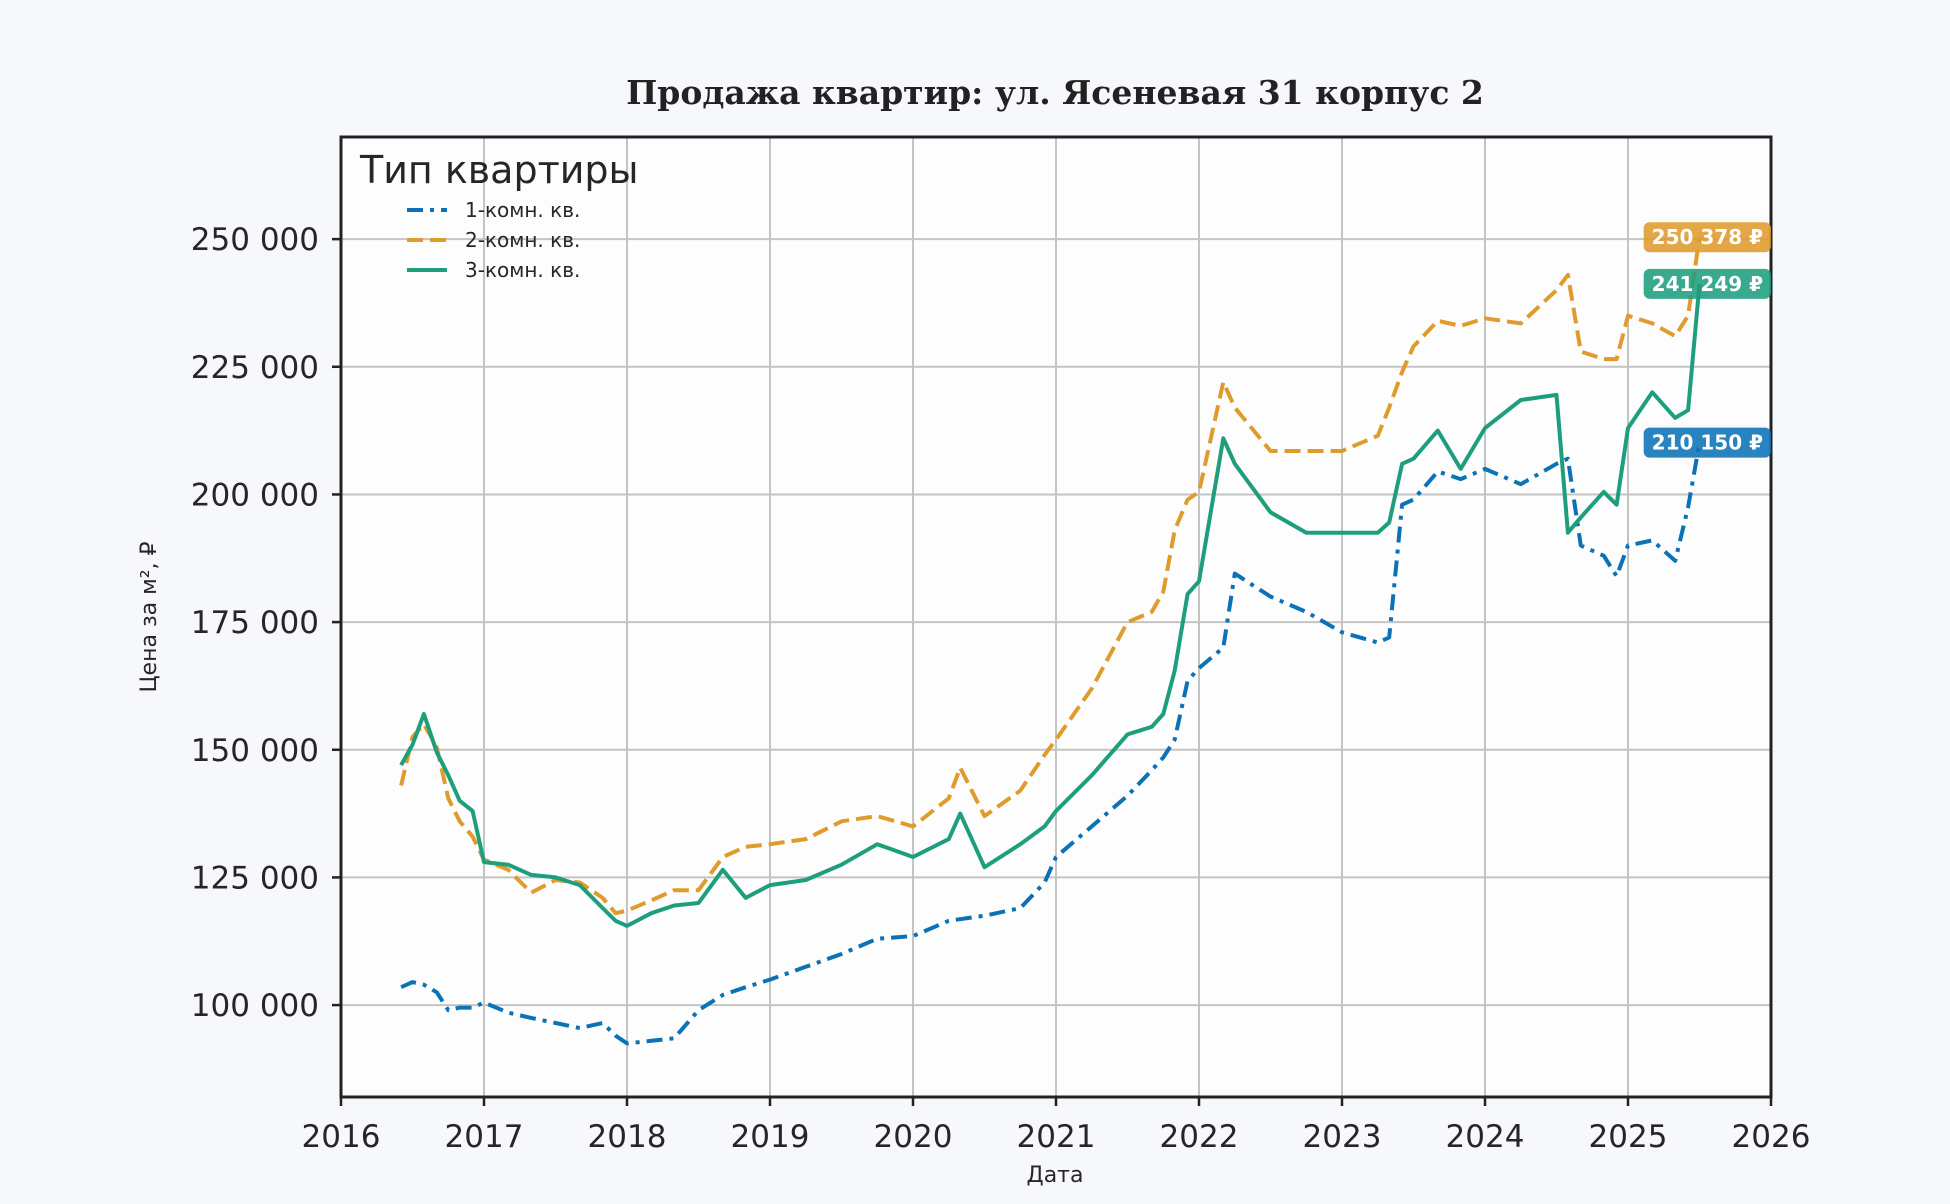 This screenshot has width=1950, height=1204. Describe the element at coordinates (1707, 340) in the screenshot. I see `end-labels: 210 150 ₽ 250 378 ₽ 241 249 ₽` at that location.